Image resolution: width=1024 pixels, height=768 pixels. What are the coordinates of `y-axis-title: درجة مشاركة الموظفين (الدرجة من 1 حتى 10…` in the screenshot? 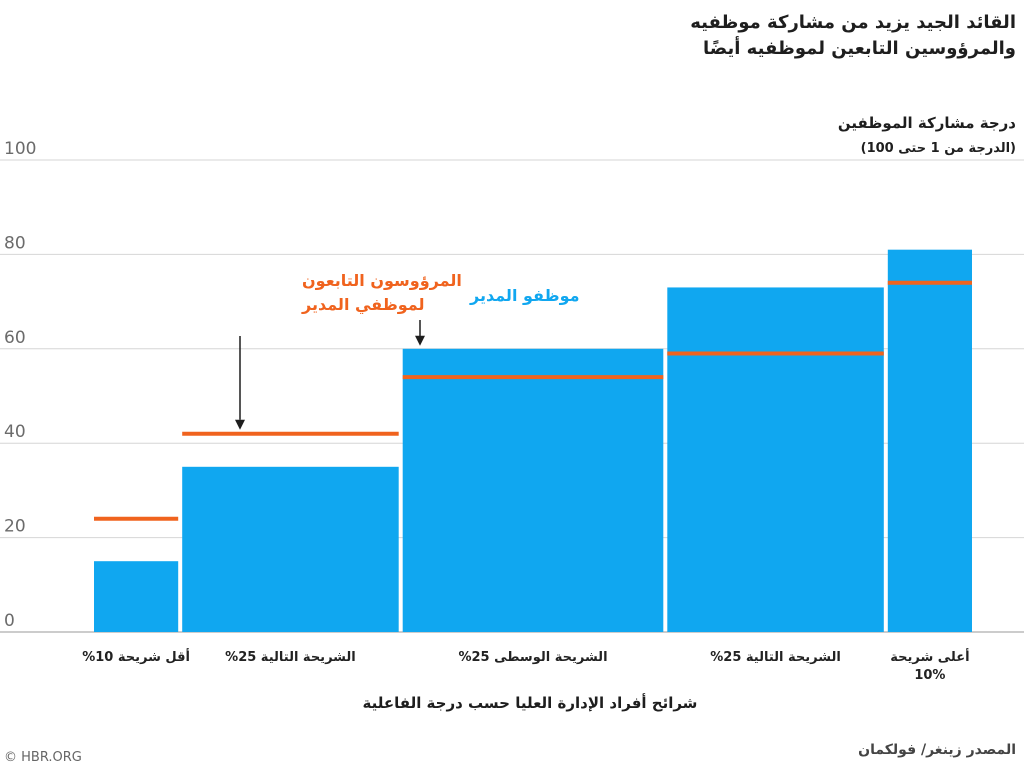 It's located at (927, 136).